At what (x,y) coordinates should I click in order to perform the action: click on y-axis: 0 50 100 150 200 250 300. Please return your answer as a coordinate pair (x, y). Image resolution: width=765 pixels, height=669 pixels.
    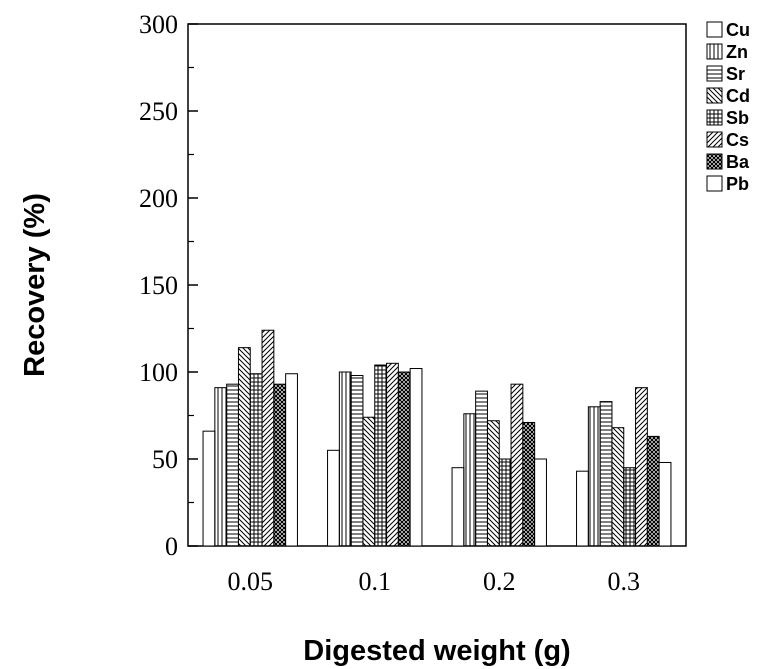
    Looking at the image, I should click on (168, 285).